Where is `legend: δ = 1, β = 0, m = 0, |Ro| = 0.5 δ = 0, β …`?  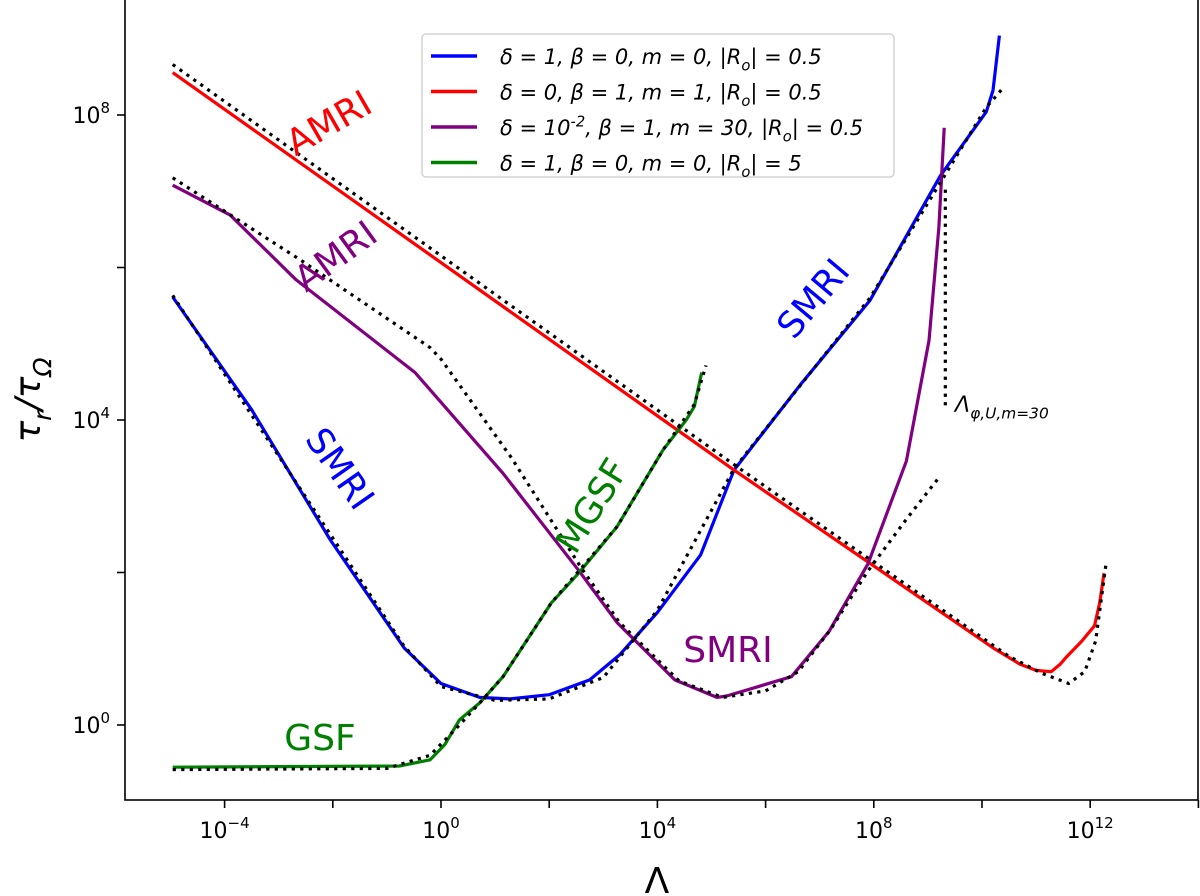
legend: δ = 1, β = 0, m = 0, |Ro| = 0.5 δ = 0, β … is located at coordinates (658, 107).